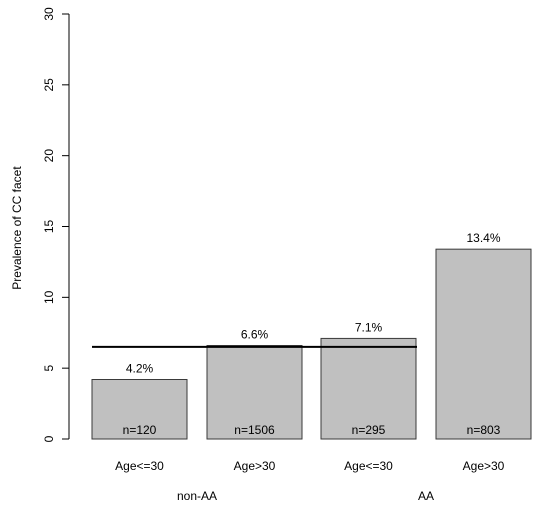  Describe the element at coordinates (197, 496) in the screenshot. I see `x-group-label: non-AA` at that location.